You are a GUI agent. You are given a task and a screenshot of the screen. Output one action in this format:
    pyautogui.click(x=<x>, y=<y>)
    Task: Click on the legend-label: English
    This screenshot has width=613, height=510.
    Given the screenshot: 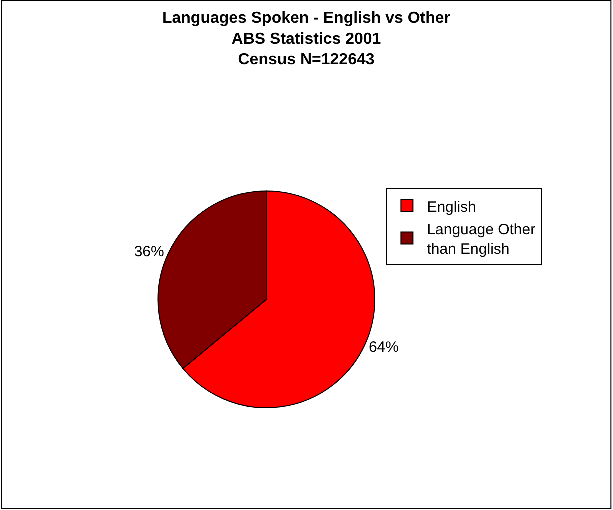 What is the action you would take?
    pyautogui.click(x=451, y=207)
    